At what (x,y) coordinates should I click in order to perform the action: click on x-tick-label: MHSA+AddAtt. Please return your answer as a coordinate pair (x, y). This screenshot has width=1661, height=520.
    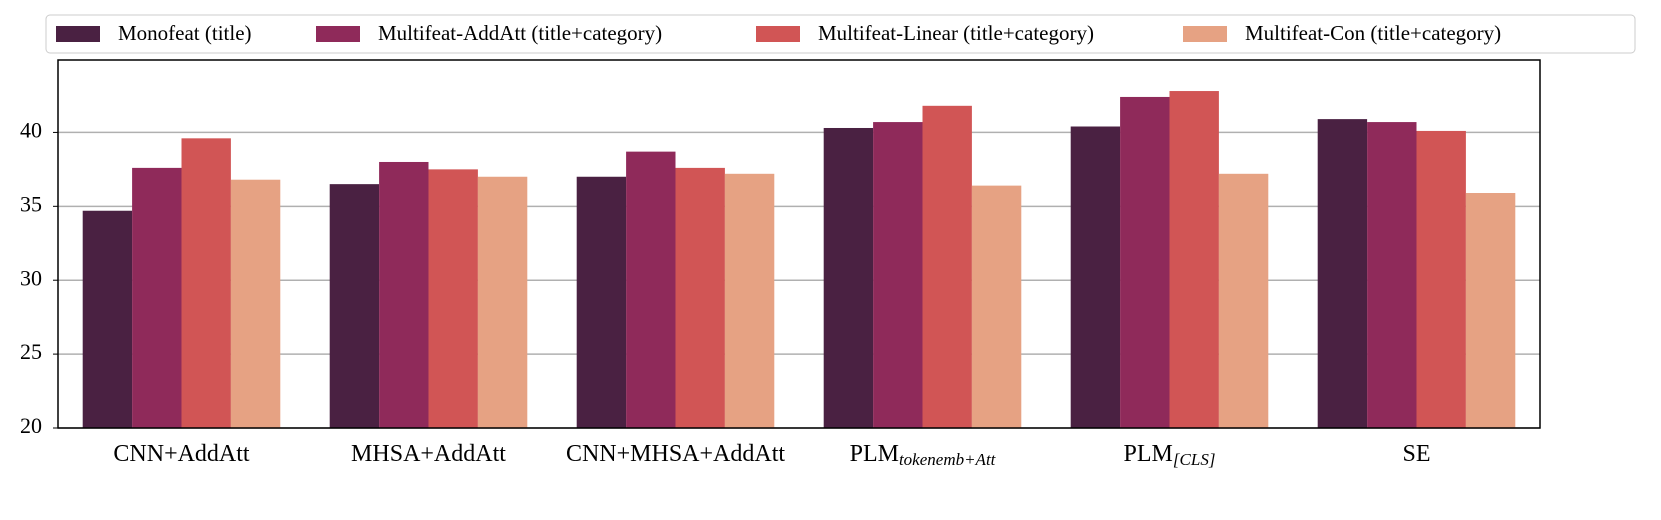
    Looking at the image, I should click on (428, 454).